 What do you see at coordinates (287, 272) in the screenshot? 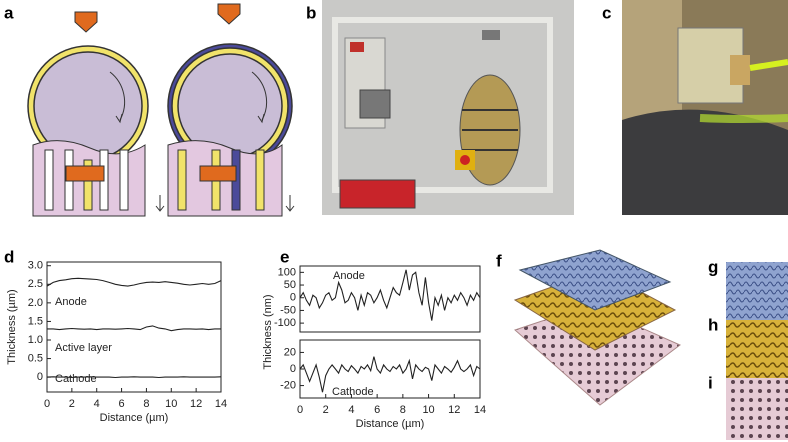
I see `y-tick-label: 100` at bounding box center [287, 272].